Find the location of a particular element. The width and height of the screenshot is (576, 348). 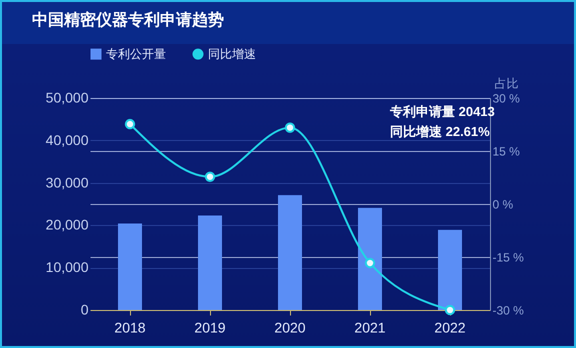

y-tick-label: 40,000 is located at coordinates (67, 140).